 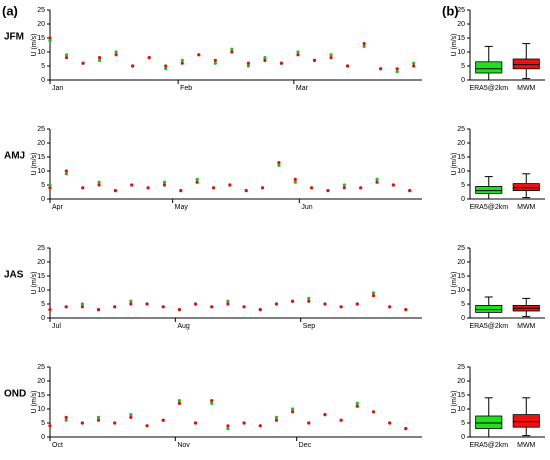 What do you see at coordinates (182, 207) in the screenshot?
I see `x-tick-label: May` at bounding box center [182, 207].